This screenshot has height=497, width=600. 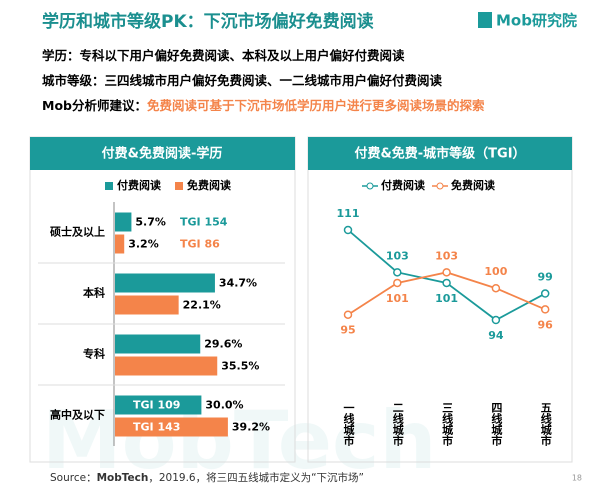 What do you see at coordinates (256, 477) in the screenshot?
I see `source-text: ，2019.6，将三四五线城市定义为“下沉市场”` at bounding box center [256, 477].